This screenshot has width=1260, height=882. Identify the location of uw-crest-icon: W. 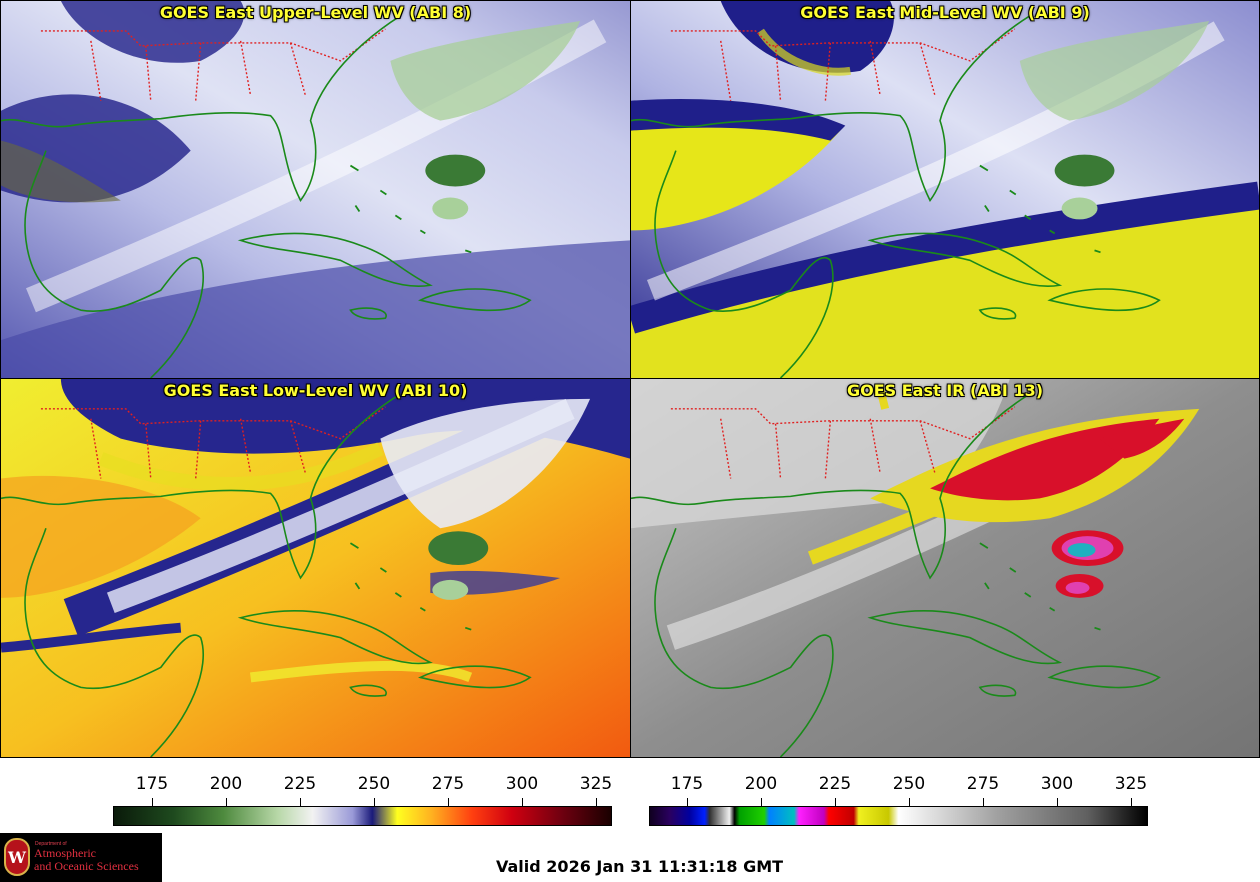
(17, 857).